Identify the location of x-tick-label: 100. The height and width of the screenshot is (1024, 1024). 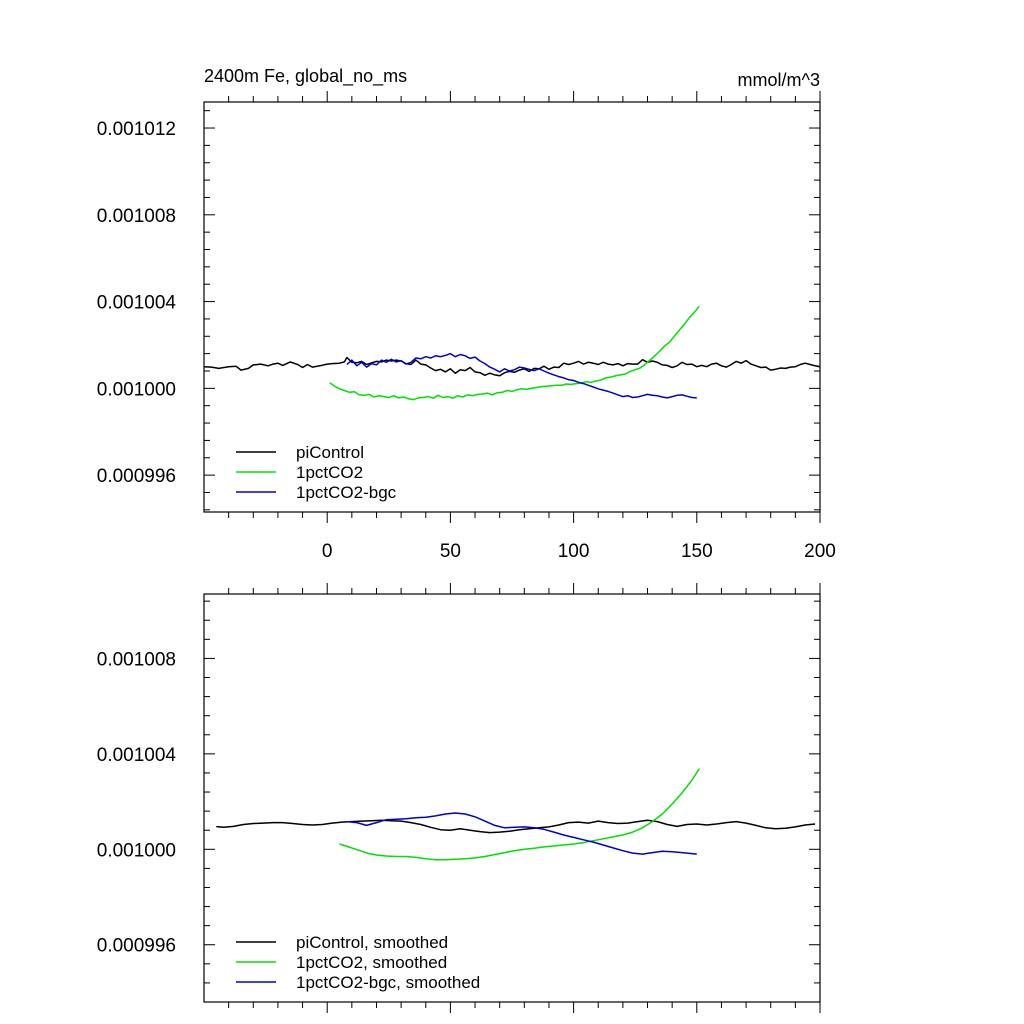
(574, 551).